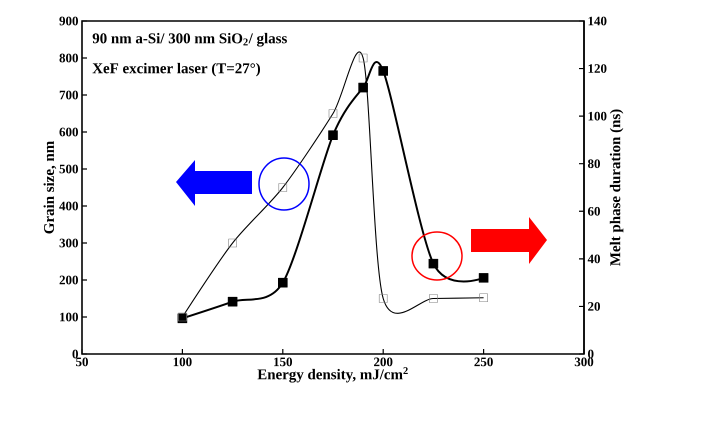 The width and height of the screenshot is (706, 426). Describe the element at coordinates (82, 362) in the screenshot. I see `x-tick-label: 50` at that location.